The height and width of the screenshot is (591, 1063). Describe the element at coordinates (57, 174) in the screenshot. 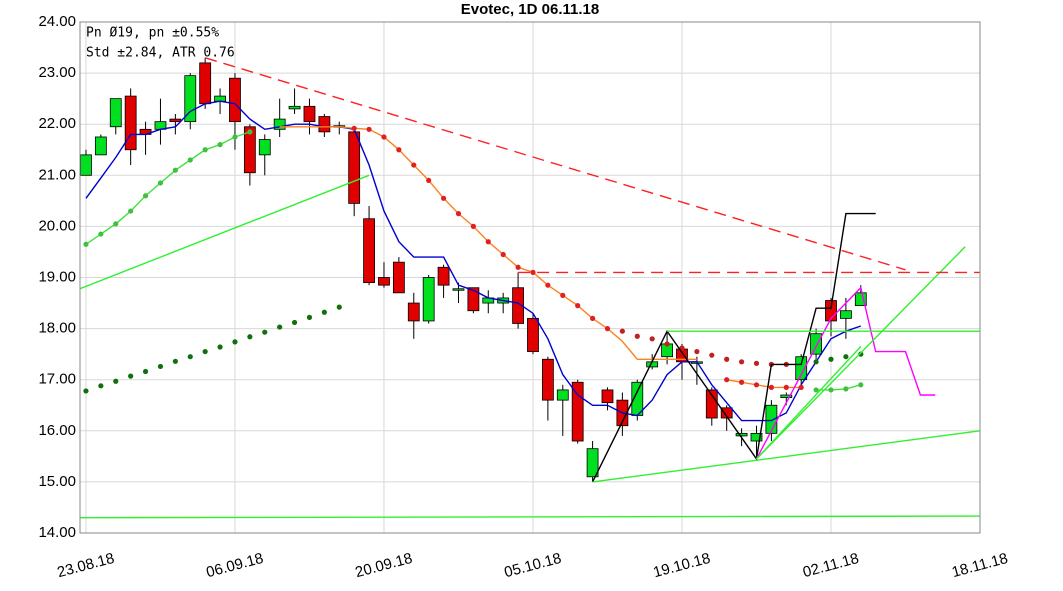

I see `y-tick-label: 21.00` at that location.